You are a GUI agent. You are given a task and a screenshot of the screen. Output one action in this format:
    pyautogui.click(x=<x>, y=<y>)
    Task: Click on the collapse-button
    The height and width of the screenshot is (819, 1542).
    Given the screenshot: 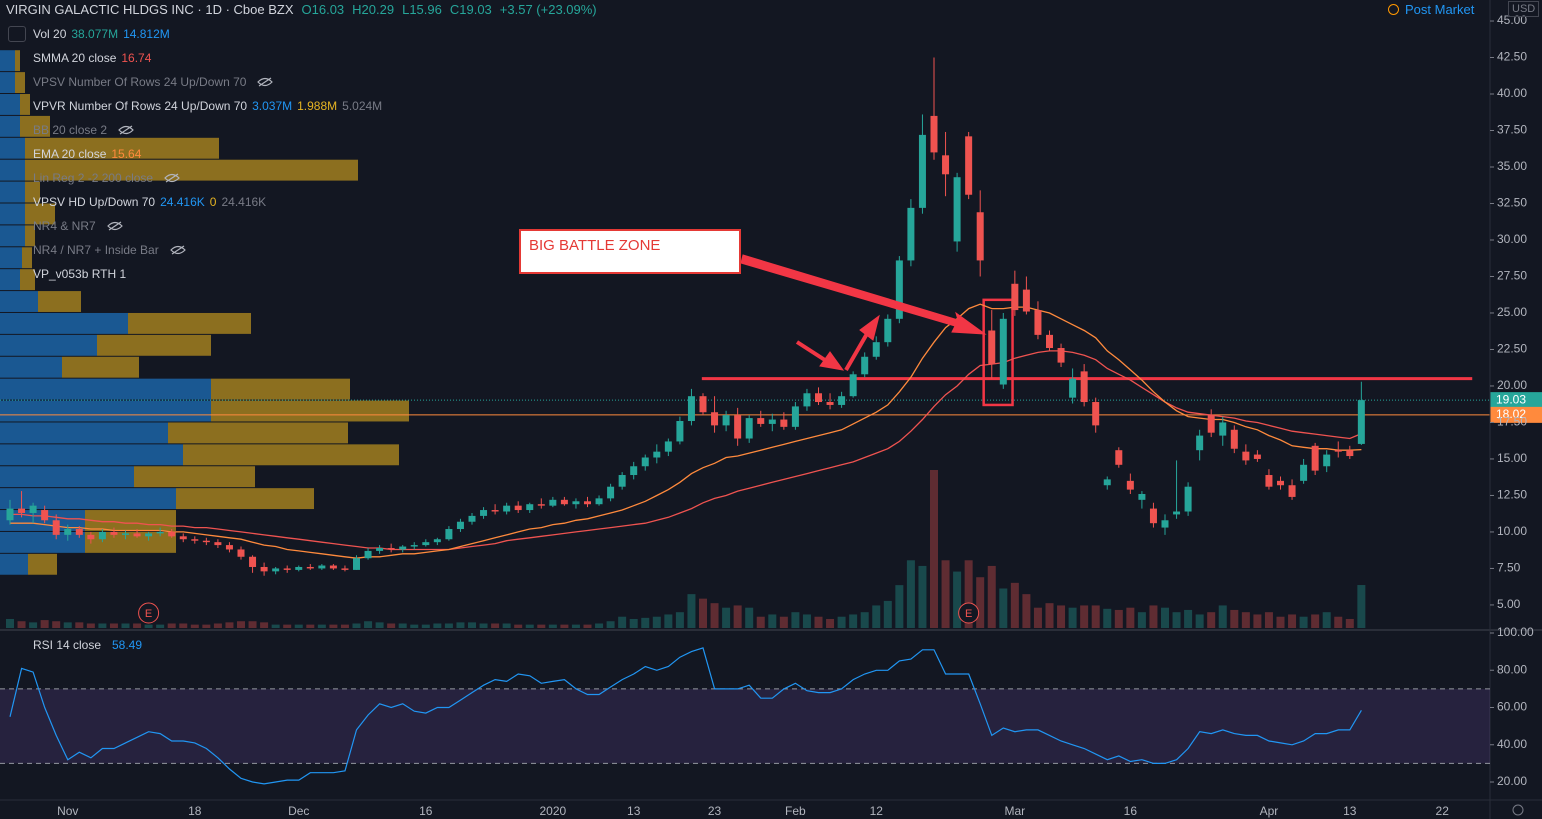 What is the action you would take?
    pyautogui.click(x=17, y=34)
    